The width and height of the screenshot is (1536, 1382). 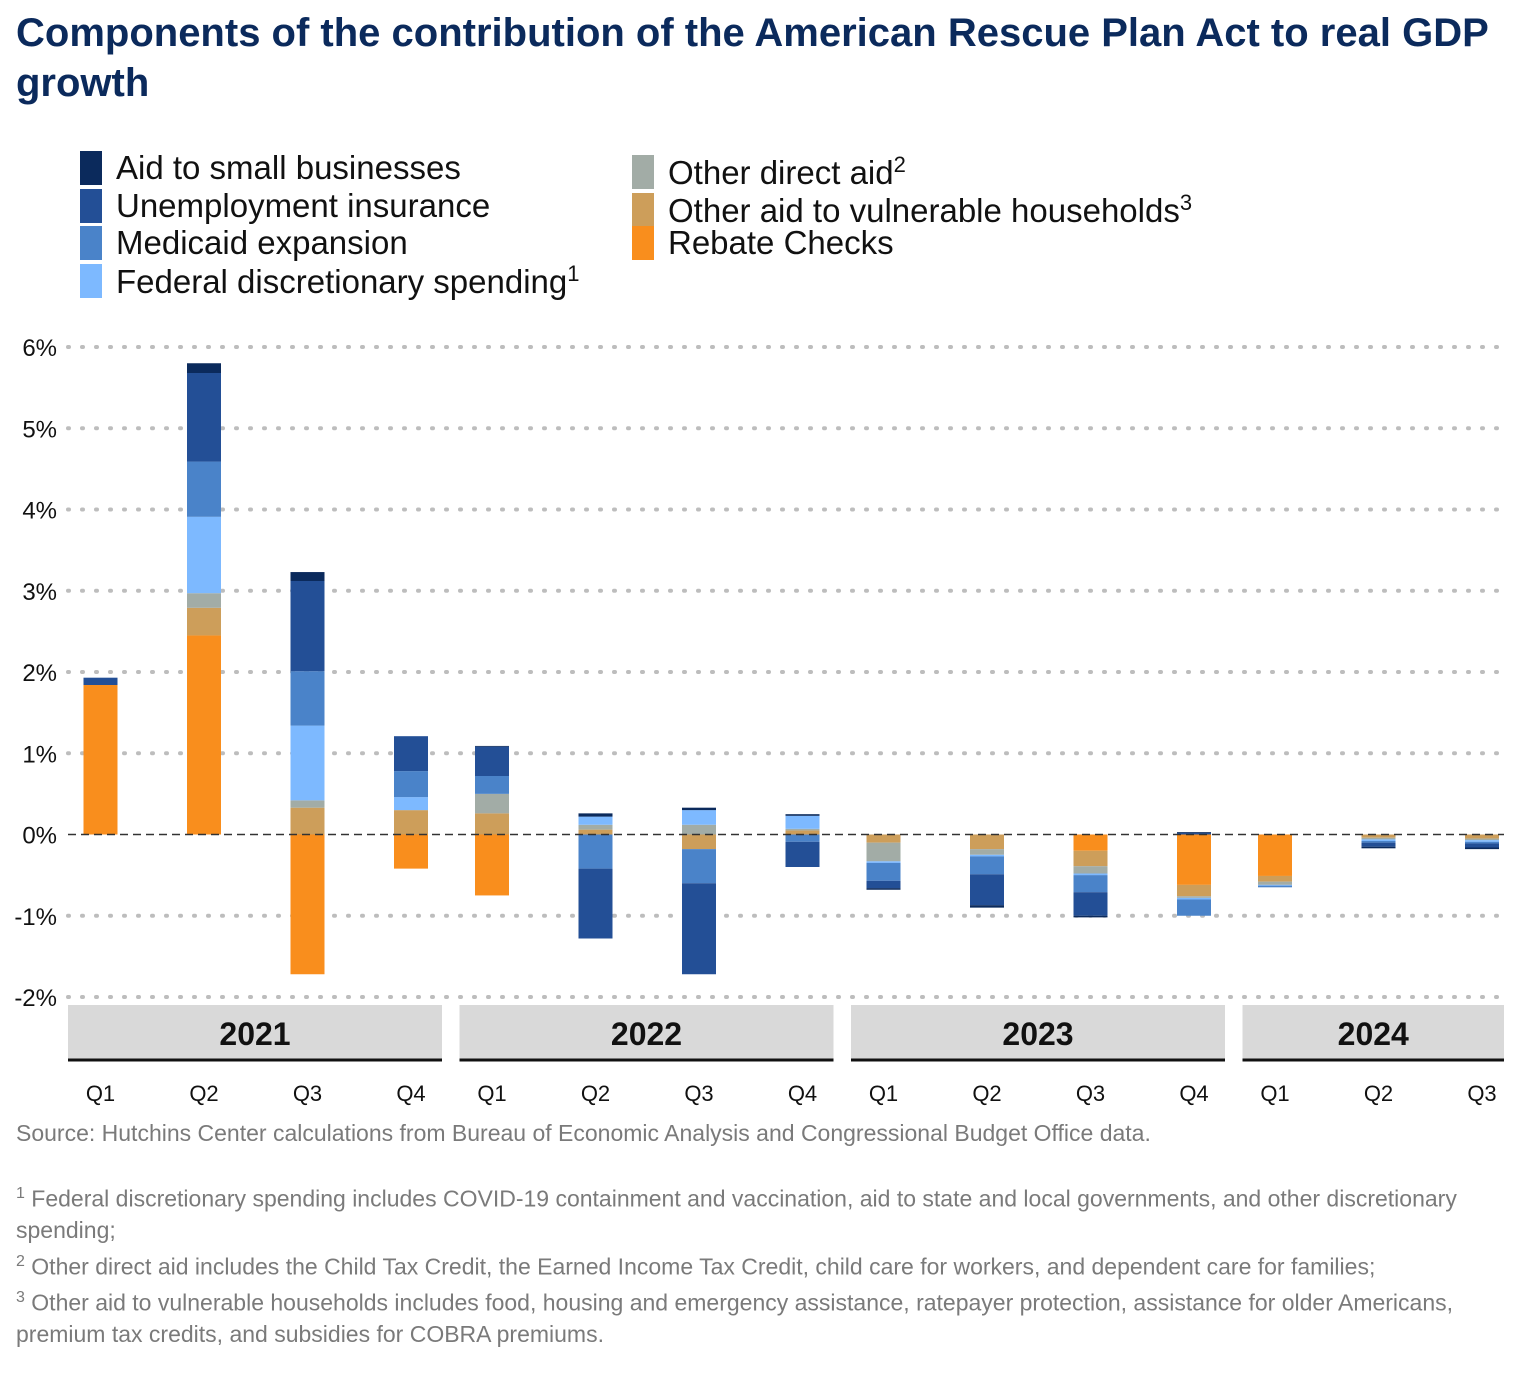 I want to click on legend-footnote-marker: 3, so click(x=1186, y=202).